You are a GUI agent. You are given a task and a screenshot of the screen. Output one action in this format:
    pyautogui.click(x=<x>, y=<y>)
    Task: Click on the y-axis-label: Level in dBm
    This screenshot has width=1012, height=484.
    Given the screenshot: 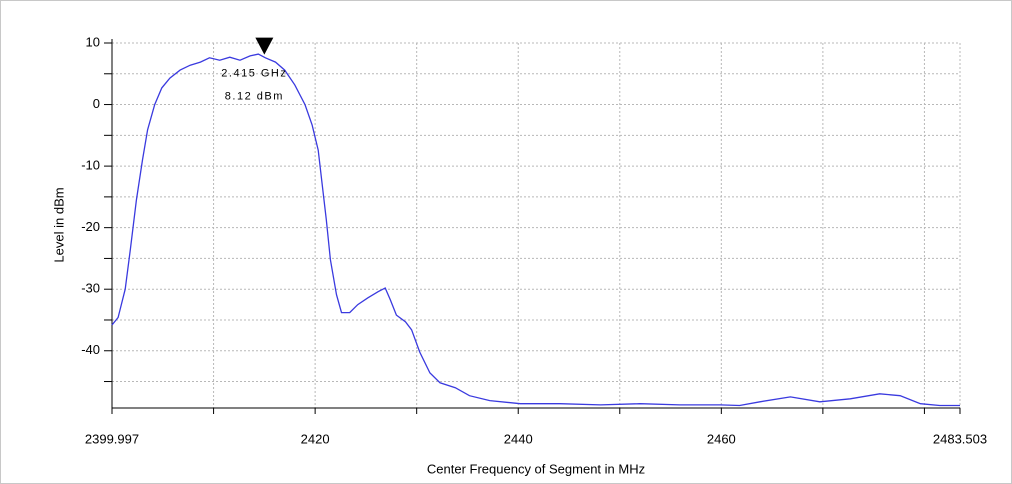 What is the action you would take?
    pyautogui.click(x=58, y=224)
    